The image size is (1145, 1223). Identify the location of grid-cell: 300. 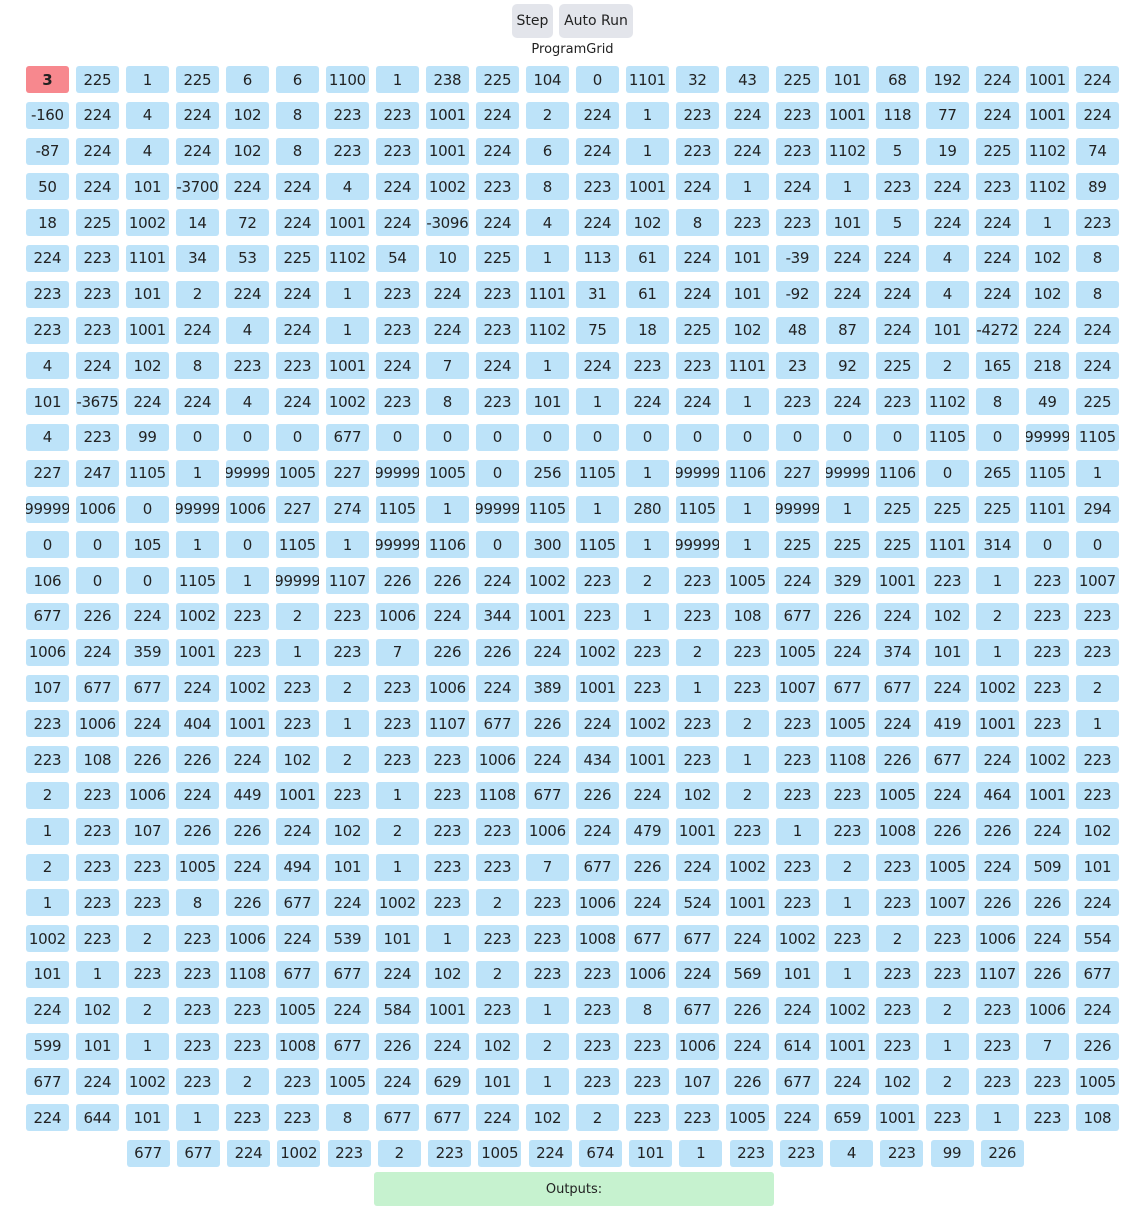
(547, 545).